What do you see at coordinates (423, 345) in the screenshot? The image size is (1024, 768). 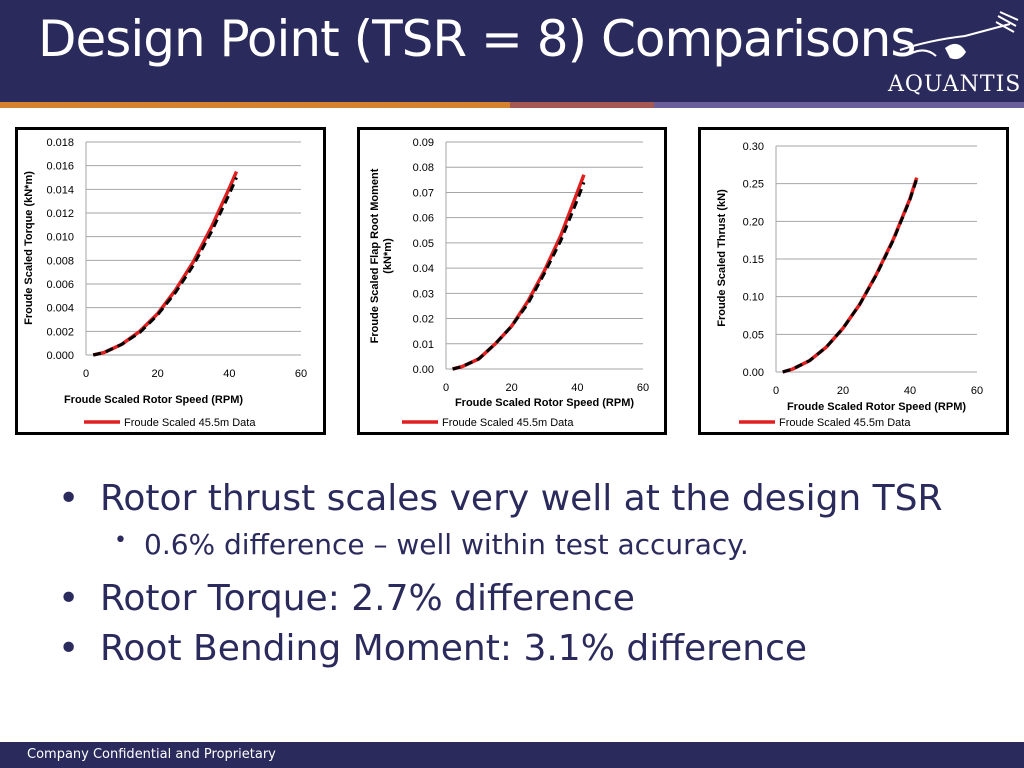 I see `y-tick-label: 0.01` at bounding box center [423, 345].